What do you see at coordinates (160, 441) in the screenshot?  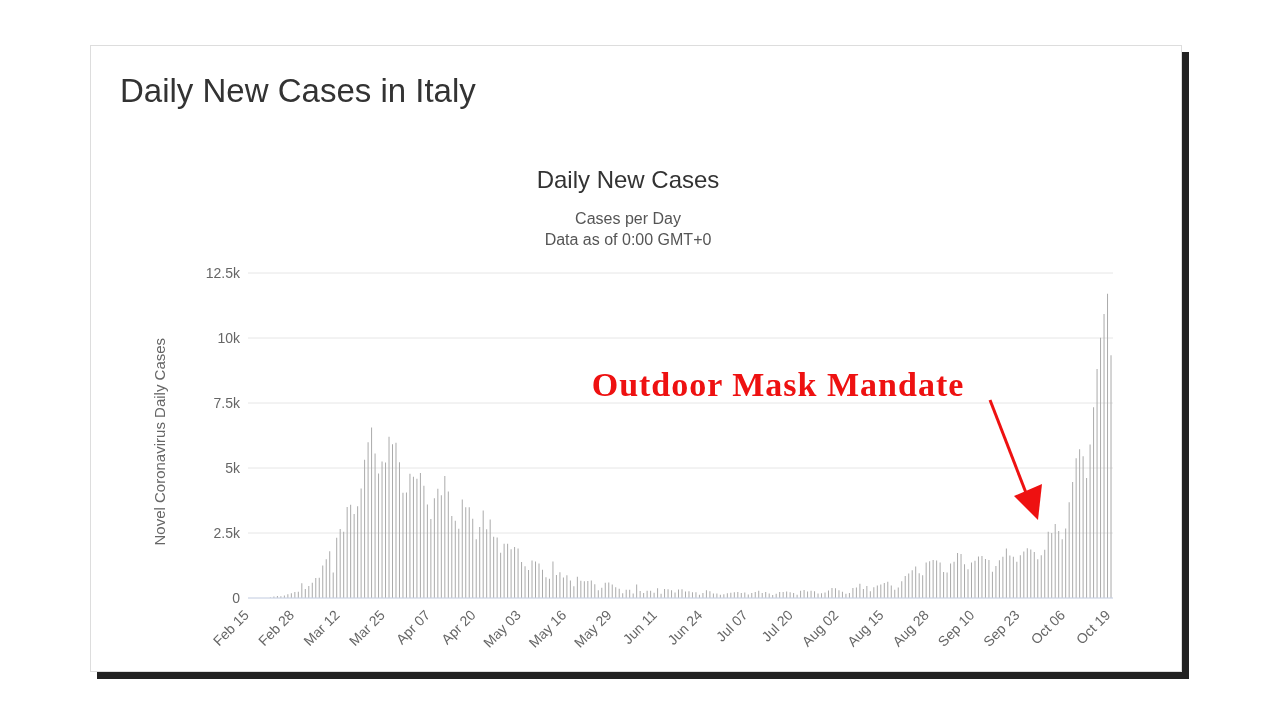 I see `y-axis-title: Novel Coronavirus Daily Cases` at bounding box center [160, 441].